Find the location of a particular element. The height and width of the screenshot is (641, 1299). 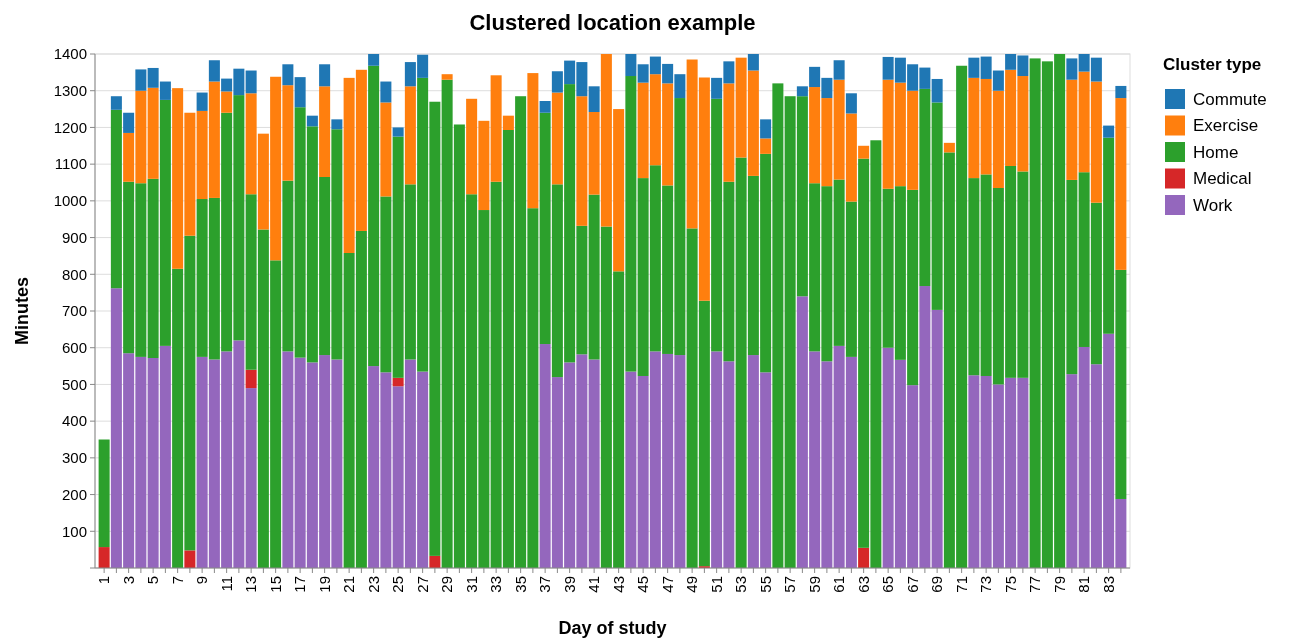

y-tick-label: 700 is located at coordinates (74, 311).